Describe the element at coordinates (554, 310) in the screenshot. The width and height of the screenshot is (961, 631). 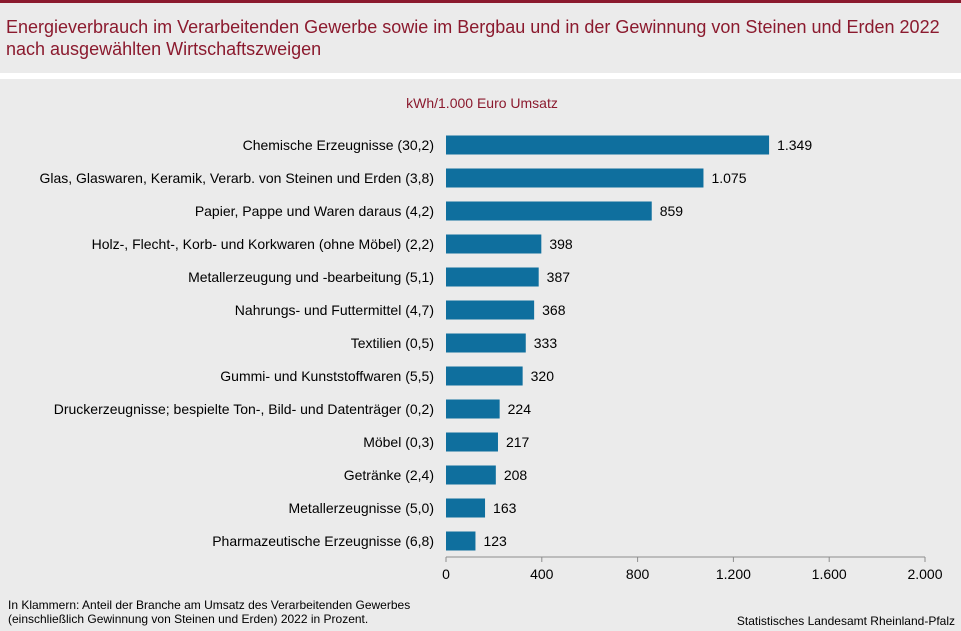
I see `value-label: 368` at that location.